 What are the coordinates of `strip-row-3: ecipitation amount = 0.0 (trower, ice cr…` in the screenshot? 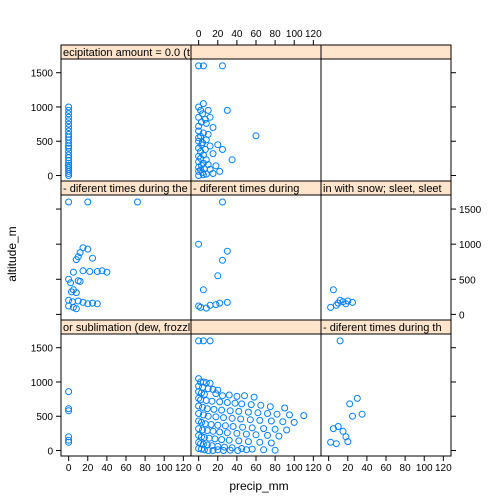 It's located at (256, 52).